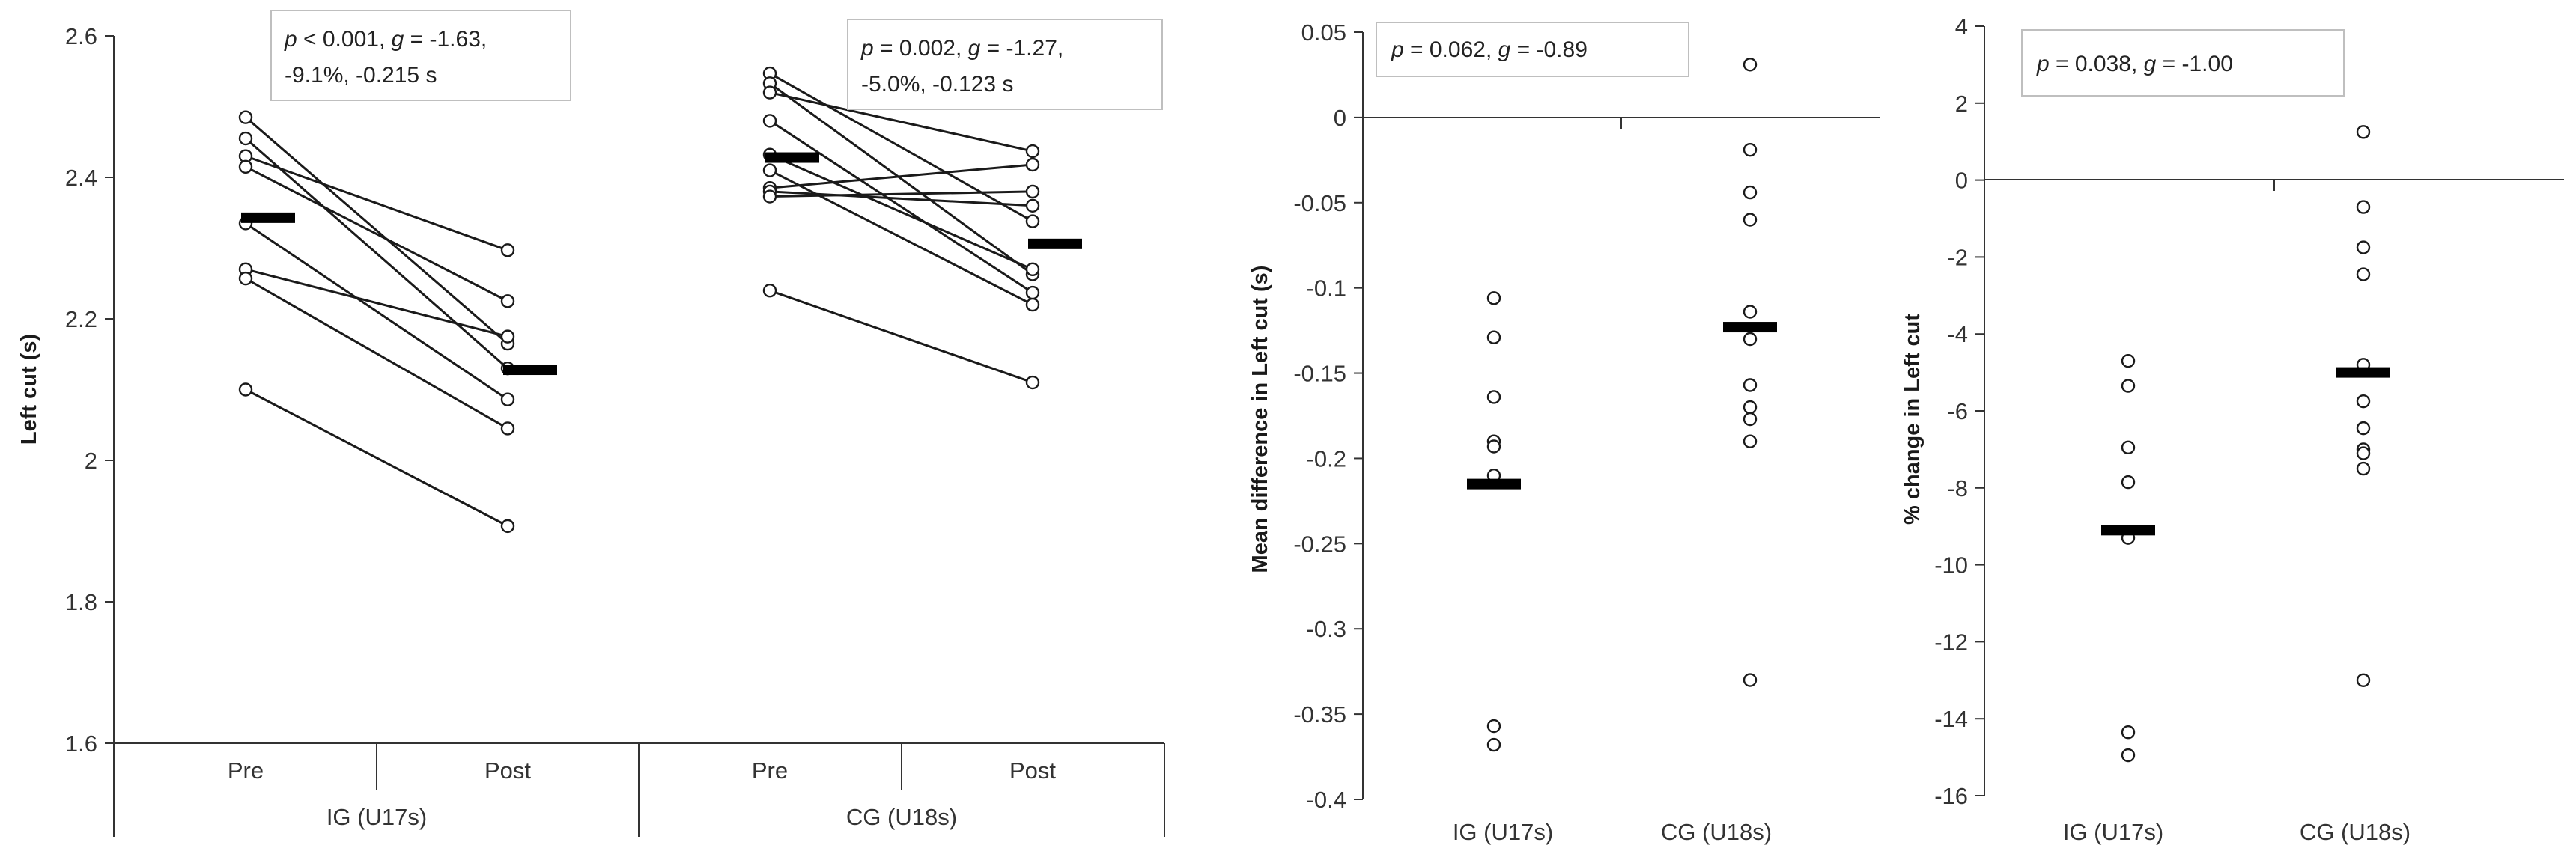  Describe the element at coordinates (385, 39) in the screenshot. I see `p1-annotation-ig-line1: p < 0.001, g = -1.63,` at that location.